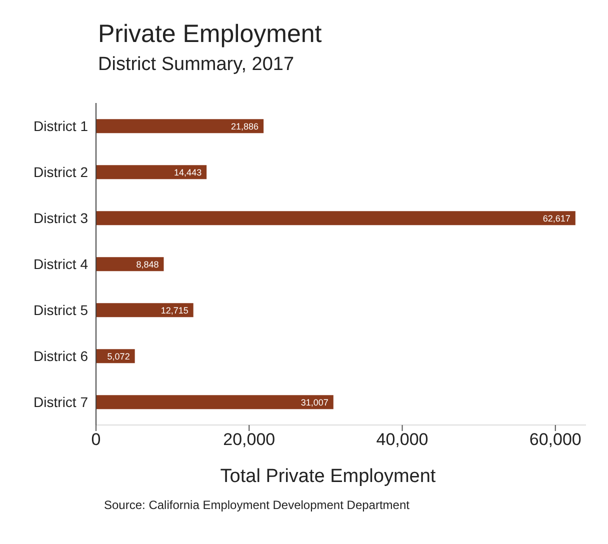 The image size is (608, 544). I want to click on y-tick-label: District 6, so click(61, 356).